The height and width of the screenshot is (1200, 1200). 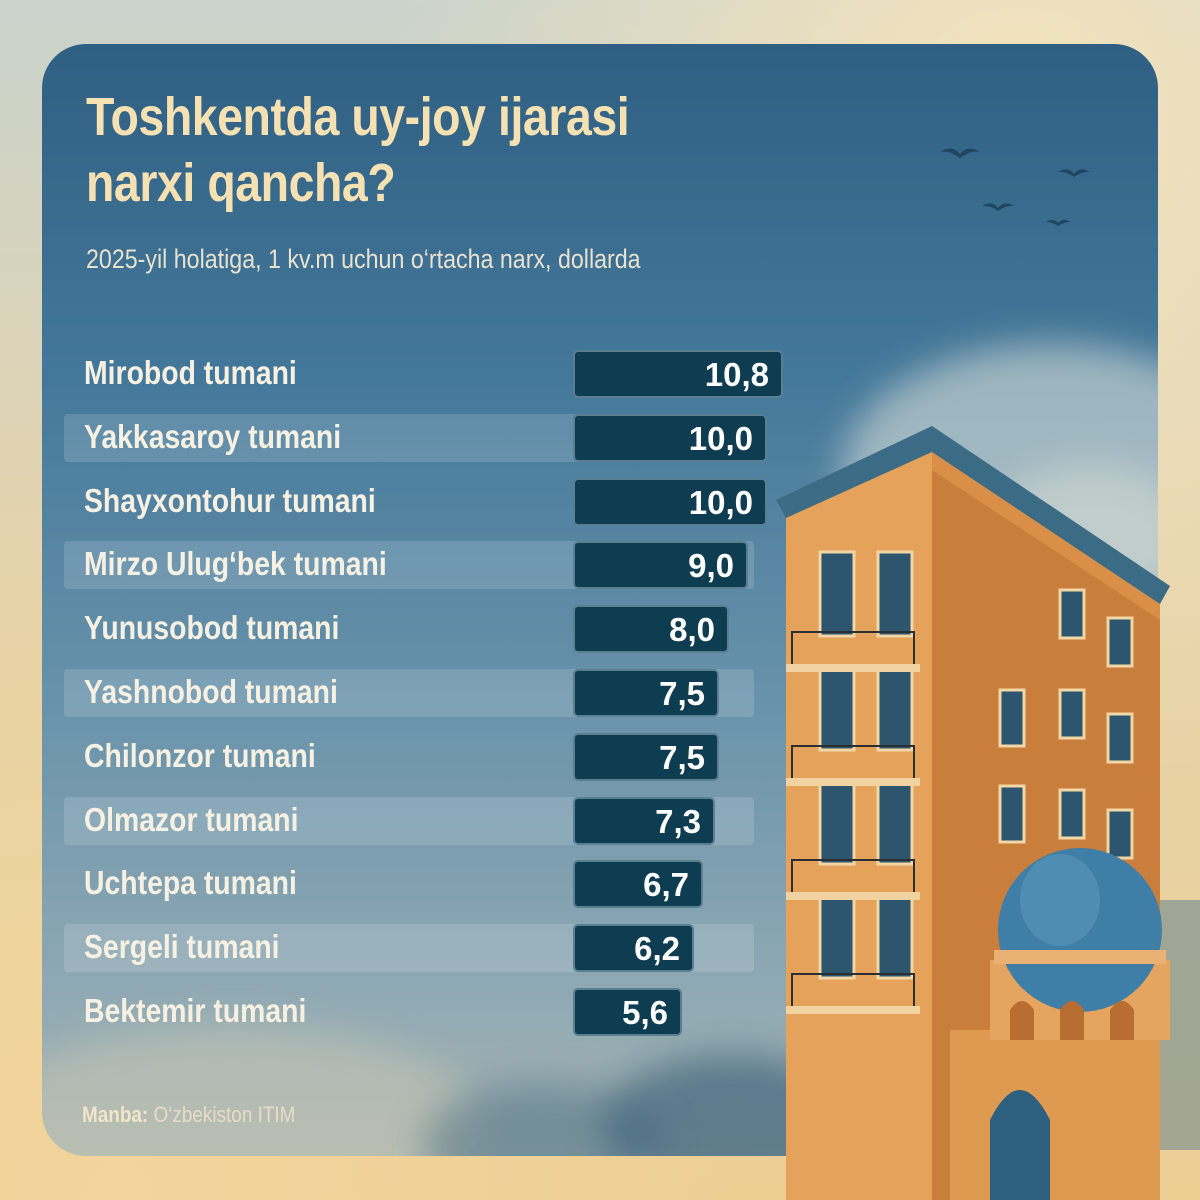 I want to click on bar-row: Mirzo Ulug‘bek tumani 9,0, so click(x=424, y=565).